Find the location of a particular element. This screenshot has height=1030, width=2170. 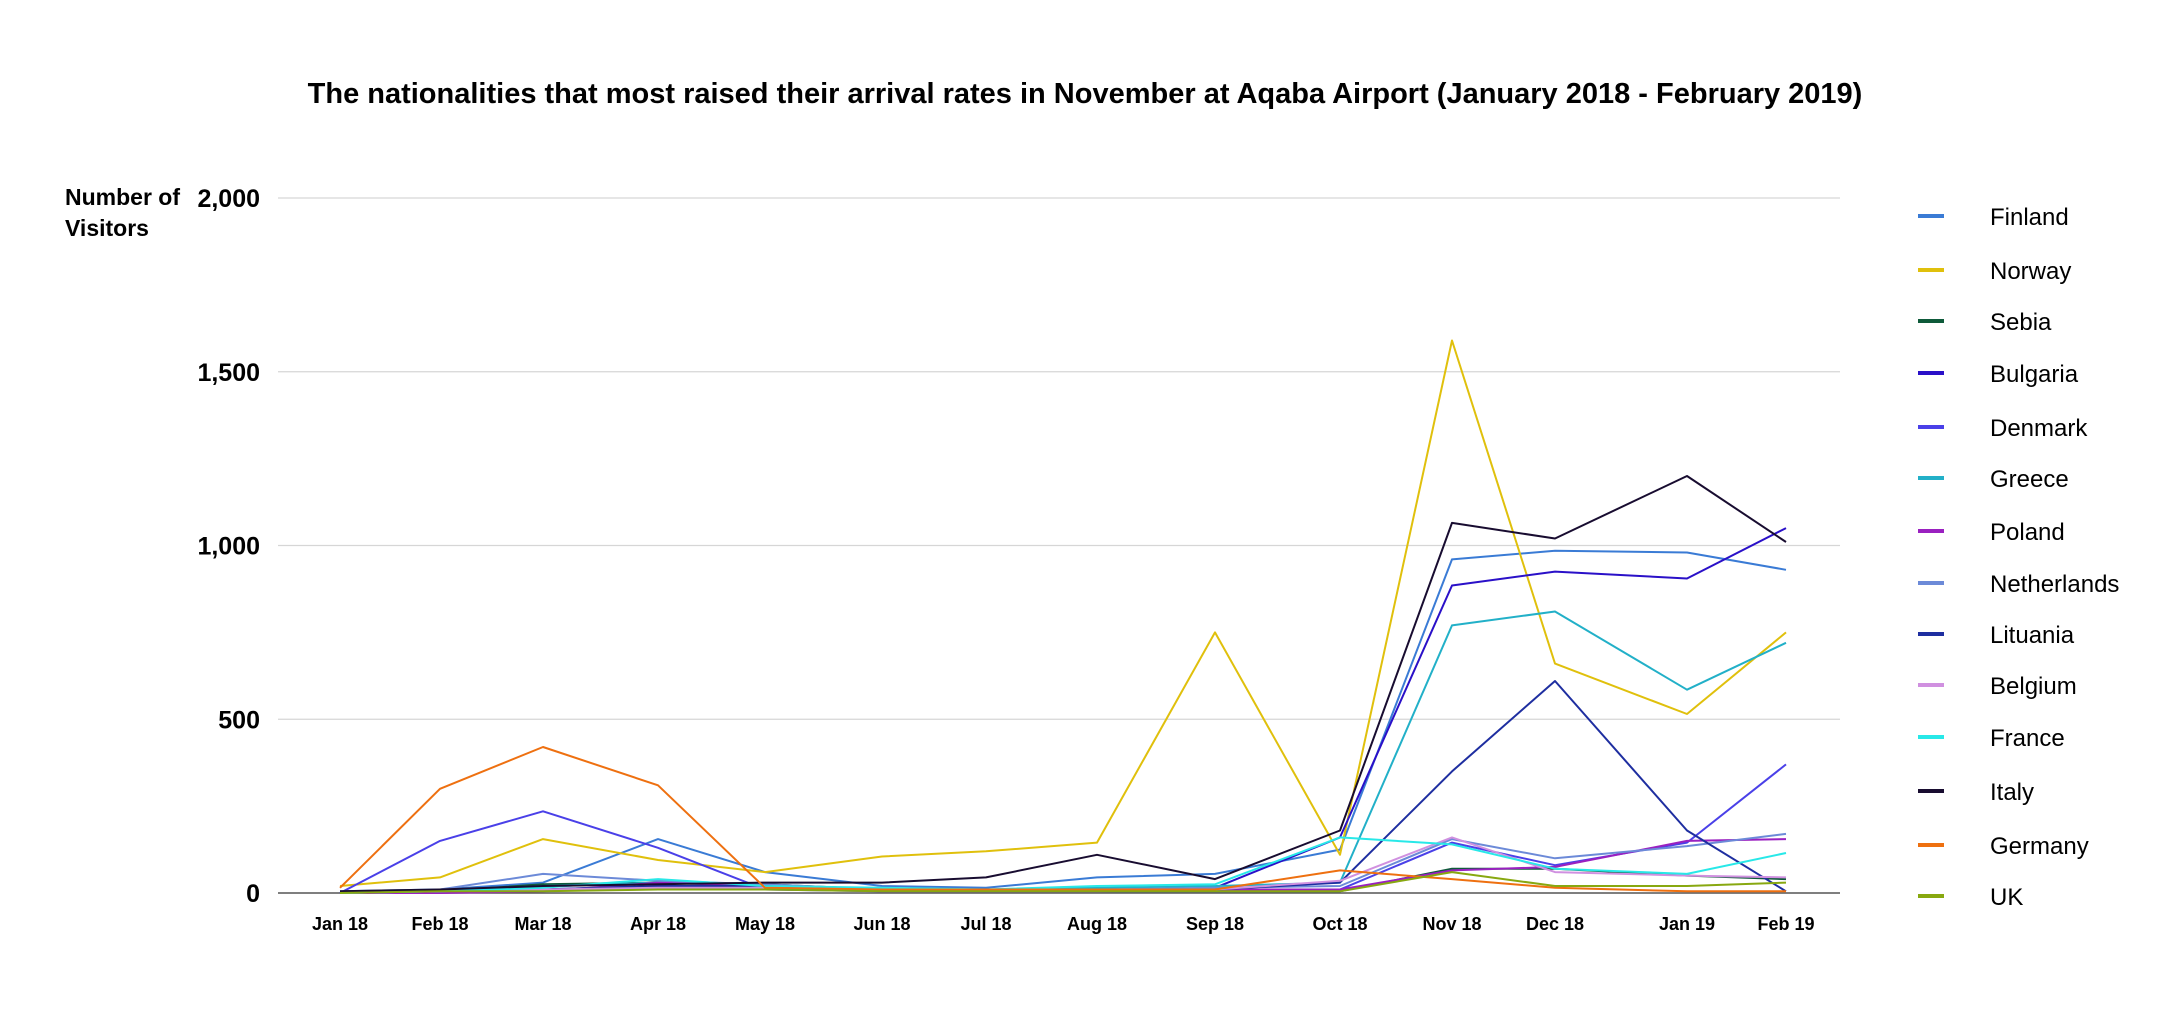

legend-label-uk: UK is located at coordinates (2006, 897).